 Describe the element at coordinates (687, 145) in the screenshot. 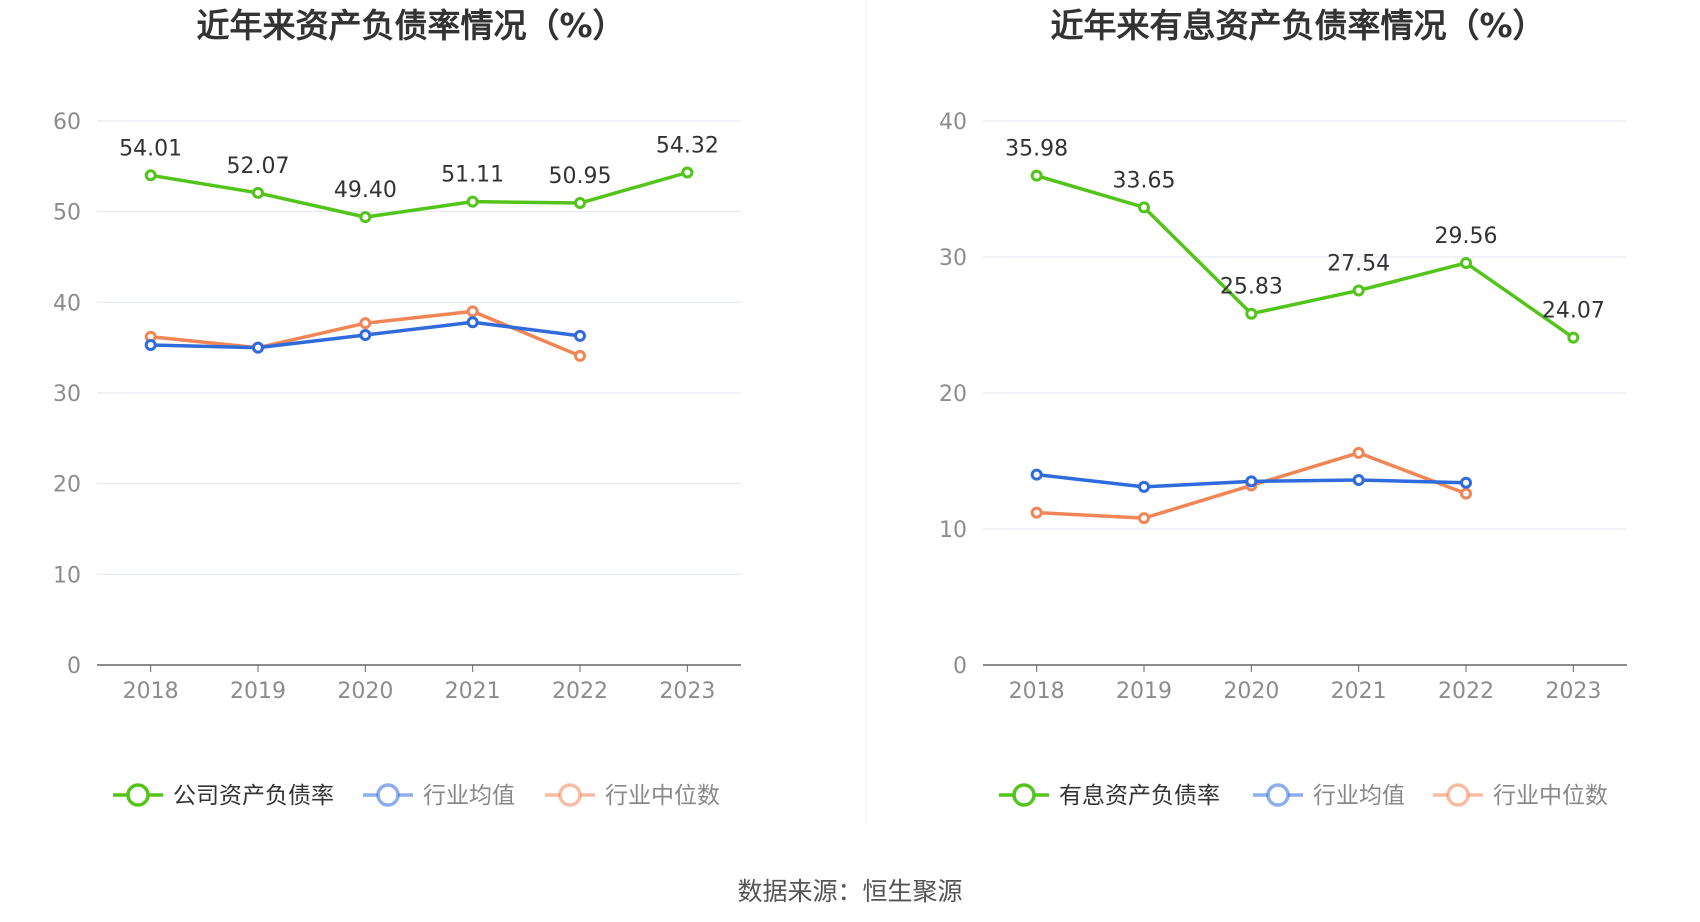

I see `data-label: 54.32` at that location.